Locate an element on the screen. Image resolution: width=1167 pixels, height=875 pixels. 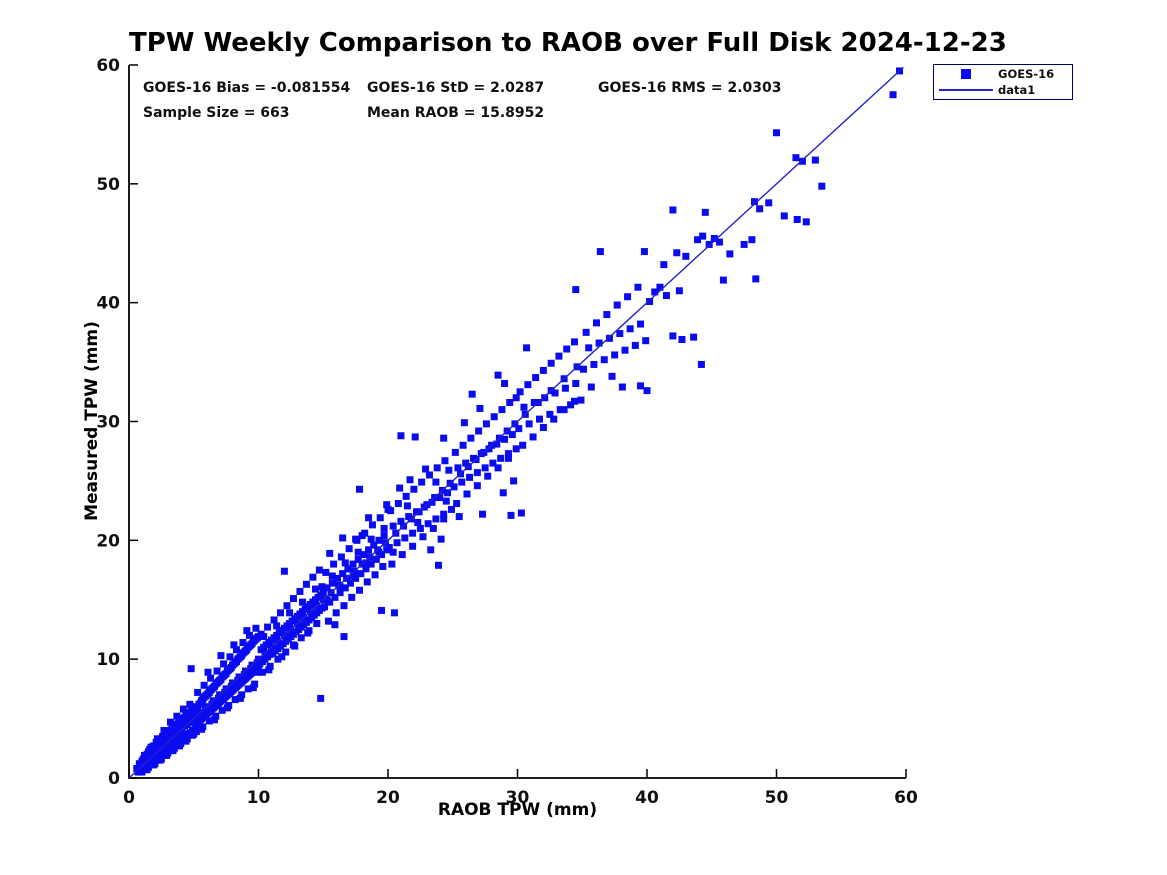
legend: GOES-16 data1 is located at coordinates (1003, 82).